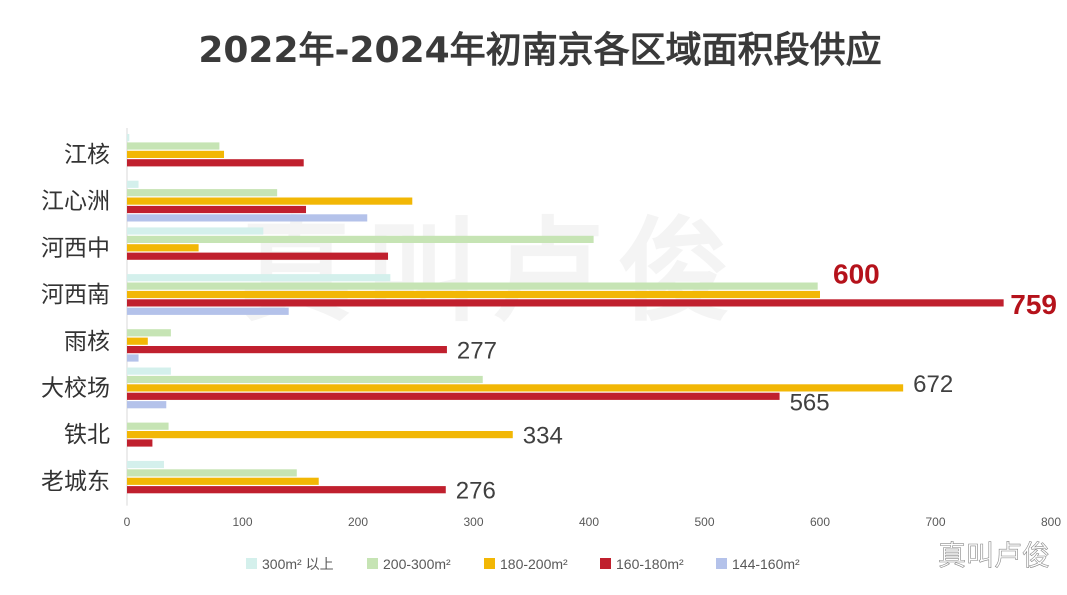  Describe the element at coordinates (589, 522) in the screenshot. I see `x-tick-label: 400` at that location.